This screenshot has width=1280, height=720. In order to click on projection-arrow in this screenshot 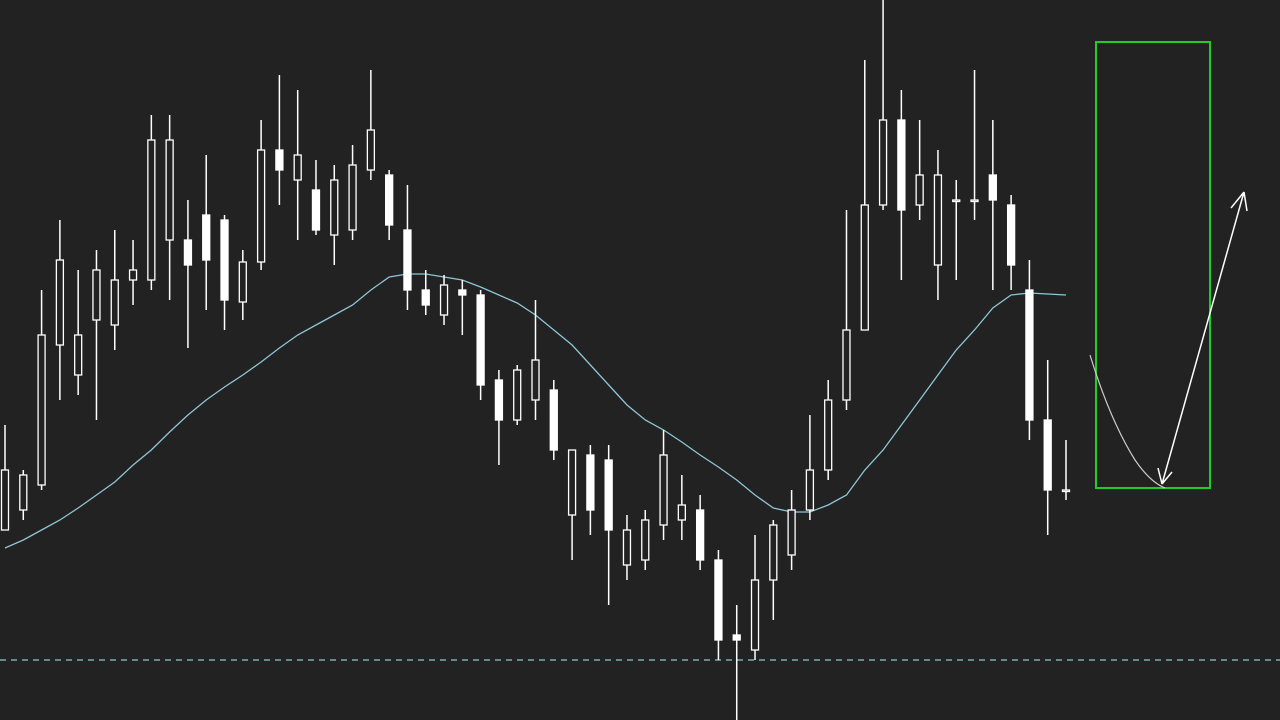, I will do `click(1202, 338)`.